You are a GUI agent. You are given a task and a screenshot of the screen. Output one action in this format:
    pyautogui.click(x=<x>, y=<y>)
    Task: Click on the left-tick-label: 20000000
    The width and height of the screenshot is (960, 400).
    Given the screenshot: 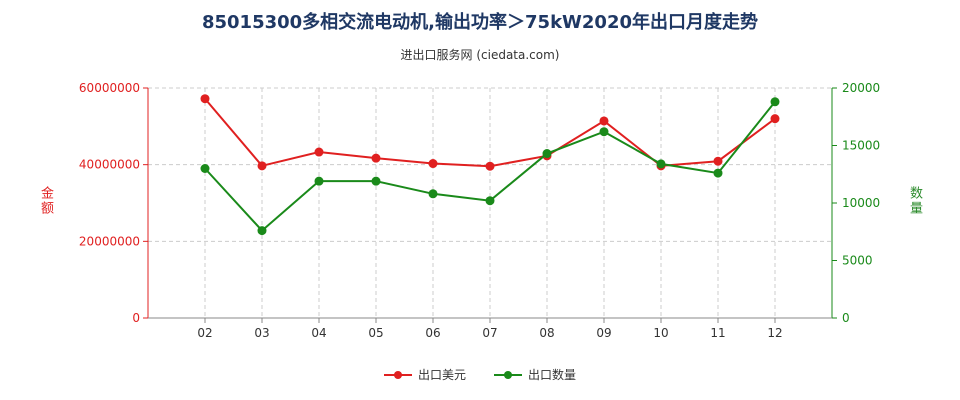 What is the action you would take?
    pyautogui.click(x=109, y=241)
    